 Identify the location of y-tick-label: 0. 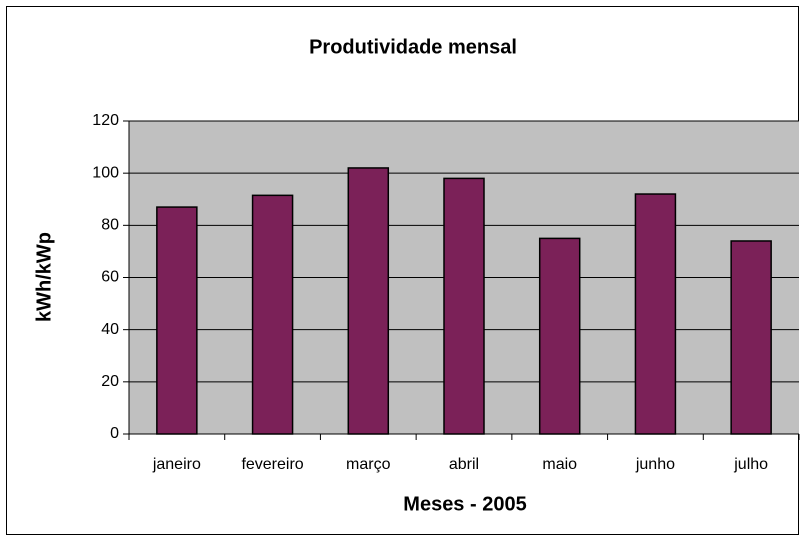
(114, 433).